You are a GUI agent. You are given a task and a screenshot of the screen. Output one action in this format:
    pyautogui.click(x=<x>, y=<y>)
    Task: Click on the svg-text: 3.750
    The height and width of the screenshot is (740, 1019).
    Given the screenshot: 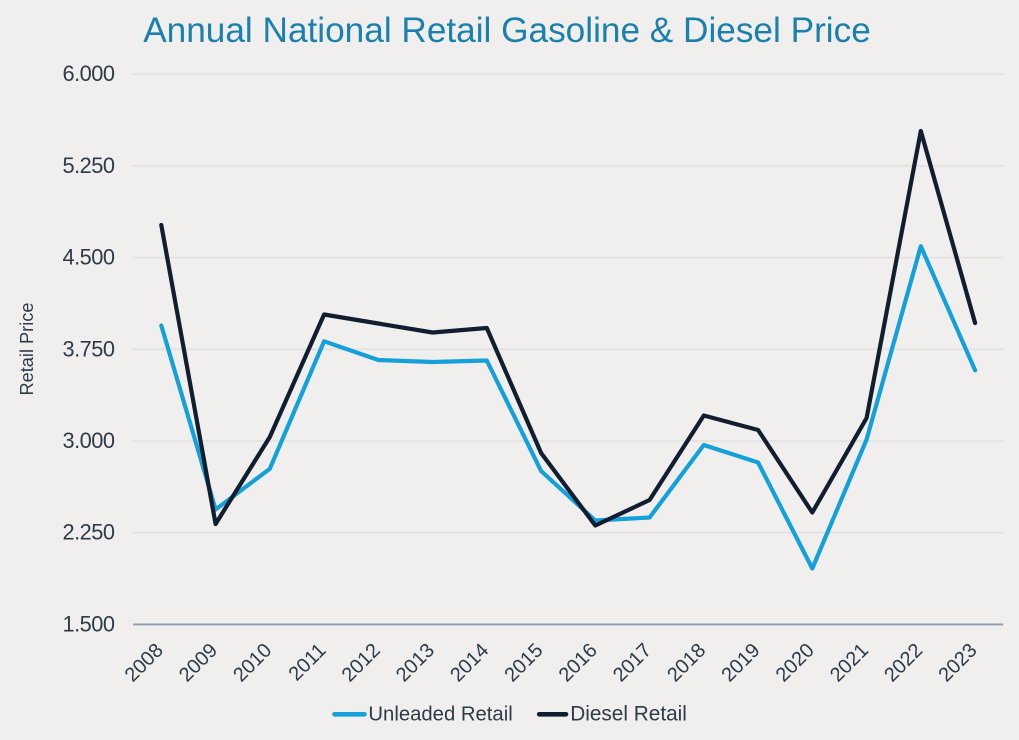 What is the action you would take?
    pyautogui.click(x=88, y=348)
    